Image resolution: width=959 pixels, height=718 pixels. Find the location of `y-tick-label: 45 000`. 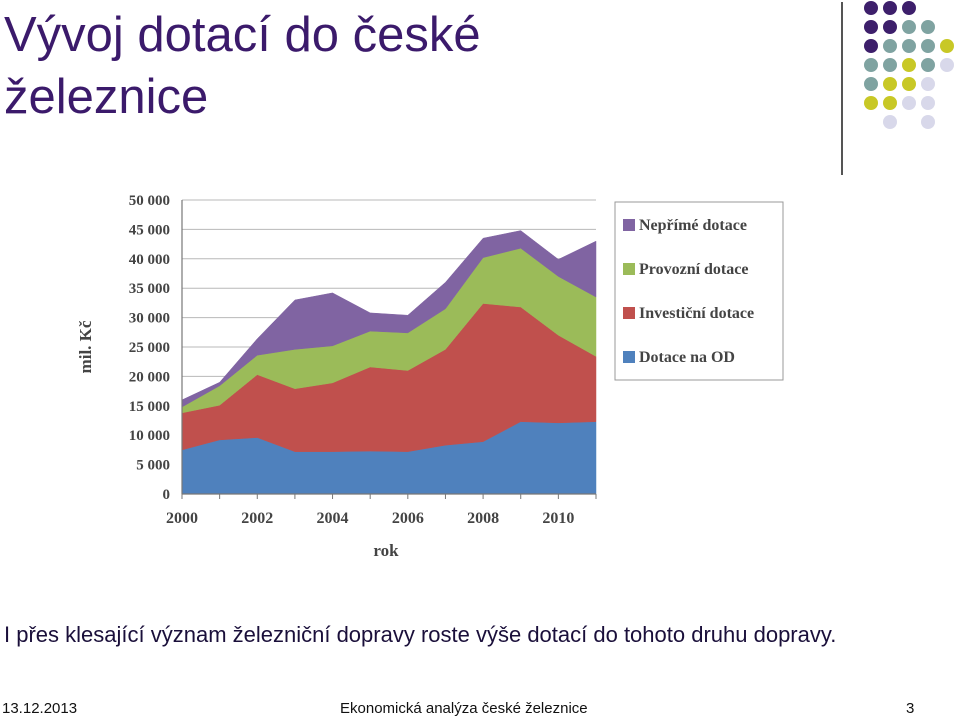

y-tick-label: 45 000 is located at coordinates (149, 230).